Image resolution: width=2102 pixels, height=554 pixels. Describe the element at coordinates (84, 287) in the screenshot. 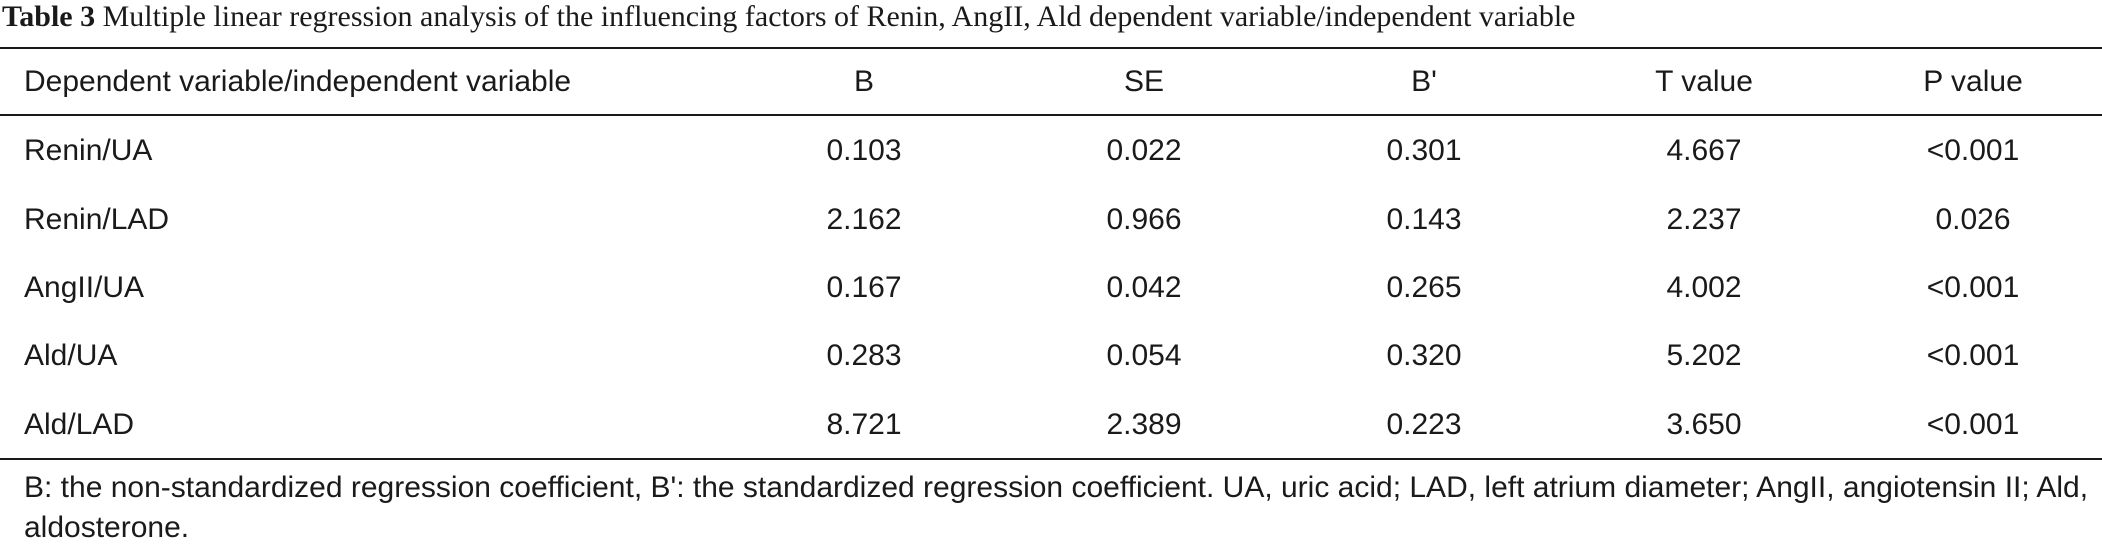

I see `cell-variable: AngII/UA` at that location.